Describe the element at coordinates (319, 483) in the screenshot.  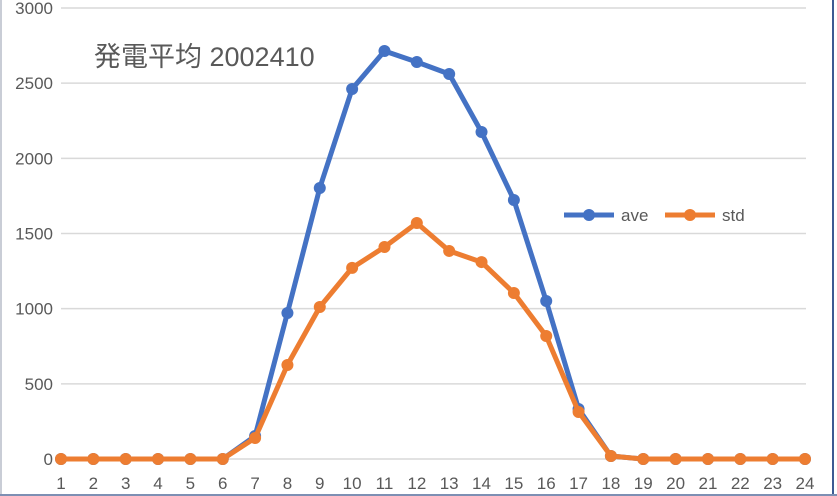
I see `x-tick-label: 9` at that location.